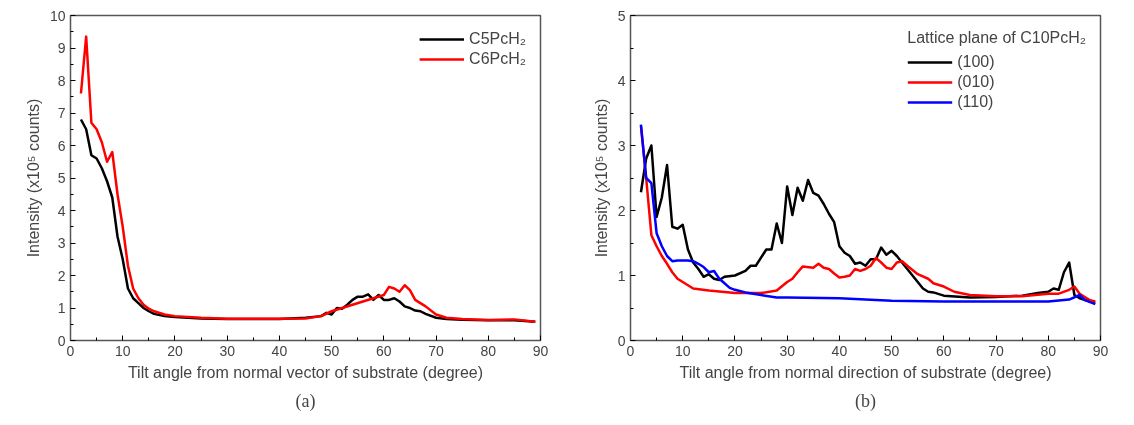 This screenshot has height=425, width=1134. I want to click on legend-label: (110), so click(975, 102).